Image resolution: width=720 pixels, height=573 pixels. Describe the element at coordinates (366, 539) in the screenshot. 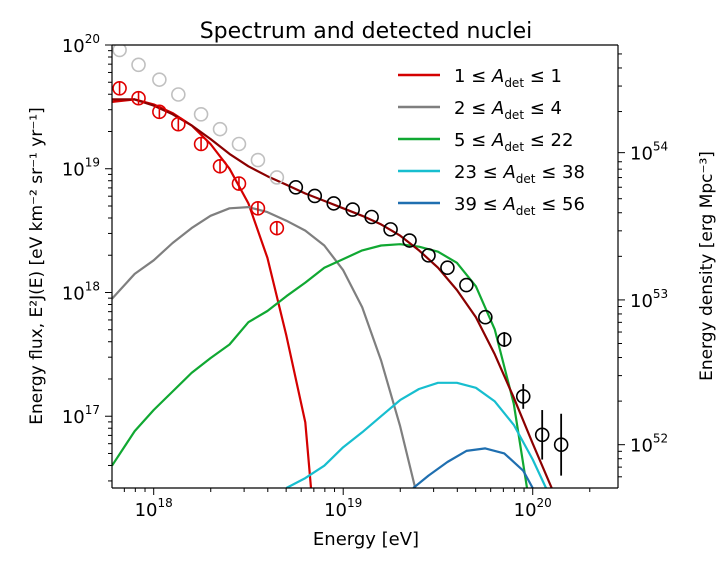

I see `x-axis-label: Energy [eV]` at that location.